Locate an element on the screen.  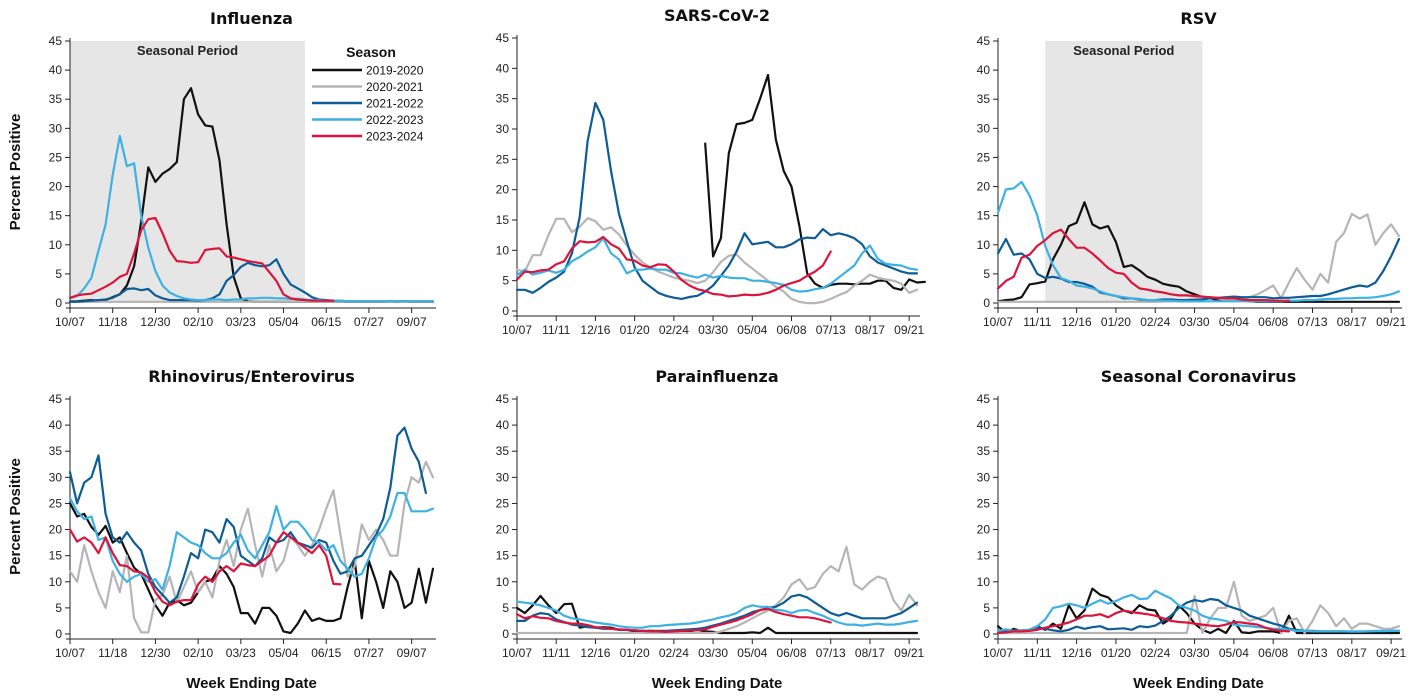
x-tick-label: 09/07 is located at coordinates (412, 322).